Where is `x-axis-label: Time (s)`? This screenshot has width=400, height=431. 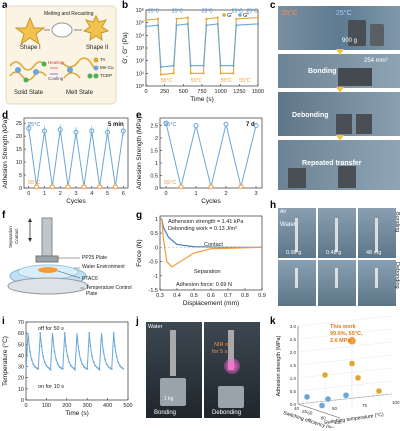 x-axis-label: Time (s) is located at coordinates (77, 413).